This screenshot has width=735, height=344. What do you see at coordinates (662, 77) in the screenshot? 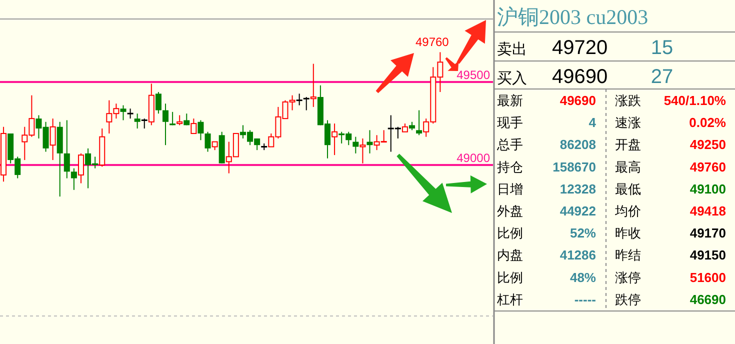
I see `text: 27` at bounding box center [662, 77].